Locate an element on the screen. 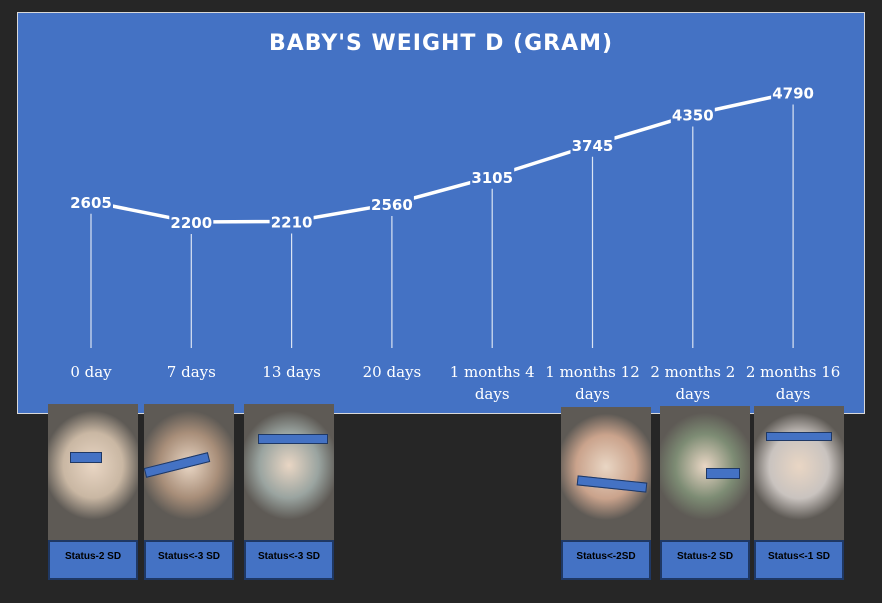 This screenshot has height=603, width=882. data-label-6: 4350 is located at coordinates (693, 116).